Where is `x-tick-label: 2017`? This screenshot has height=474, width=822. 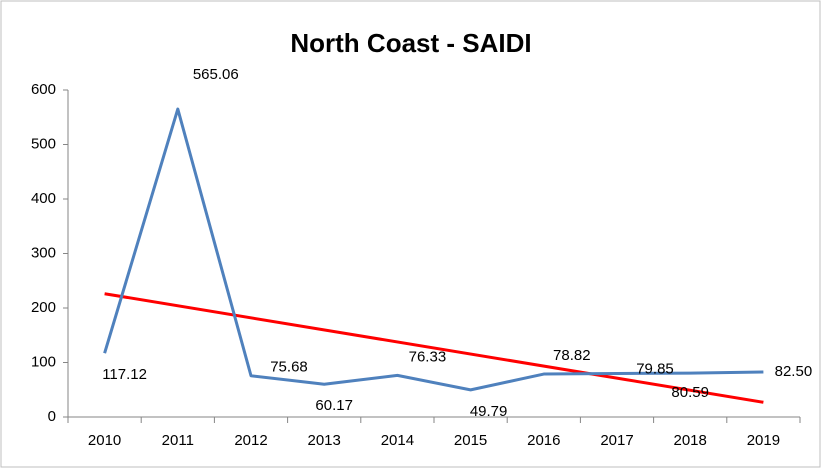 x-tick-label: 2017 is located at coordinates (616, 440).